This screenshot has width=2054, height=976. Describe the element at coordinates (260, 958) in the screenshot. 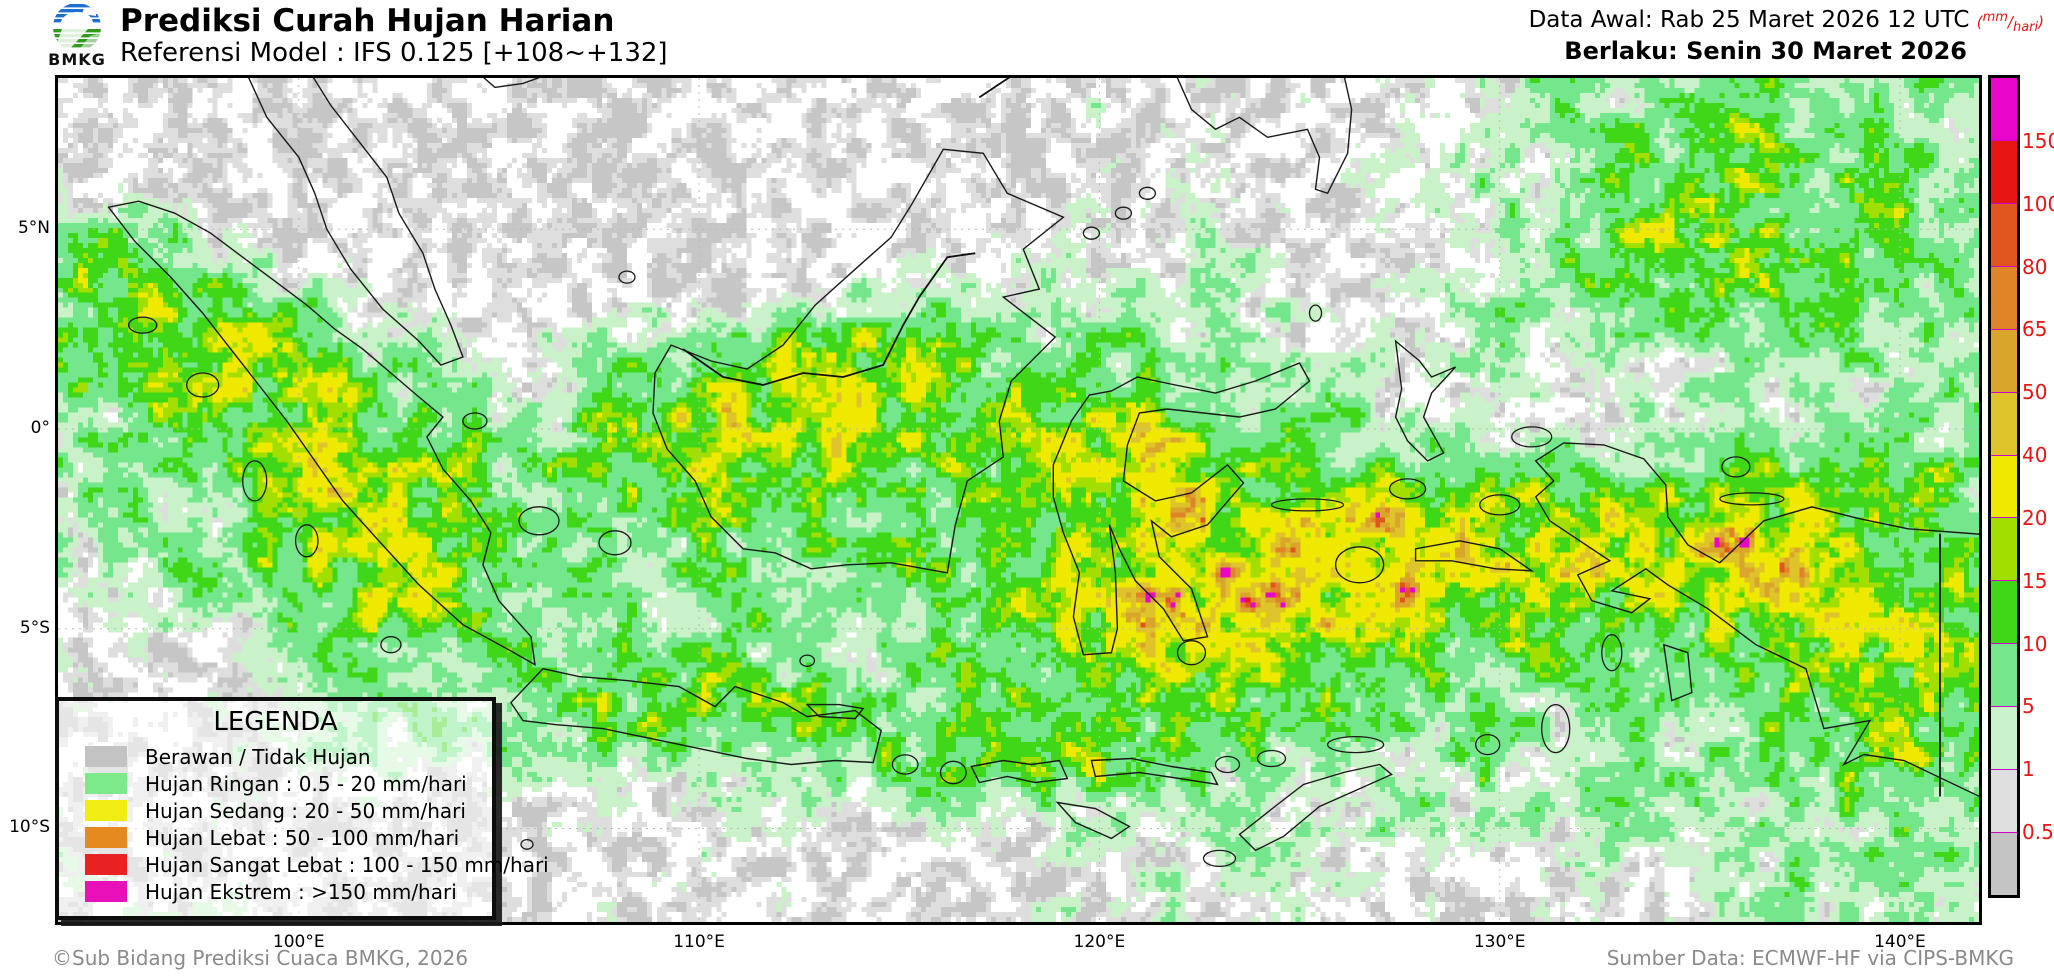

I see `copyright-text: ©Sub Bidang Prediksi Cuaca BMKG, 2026` at that location.